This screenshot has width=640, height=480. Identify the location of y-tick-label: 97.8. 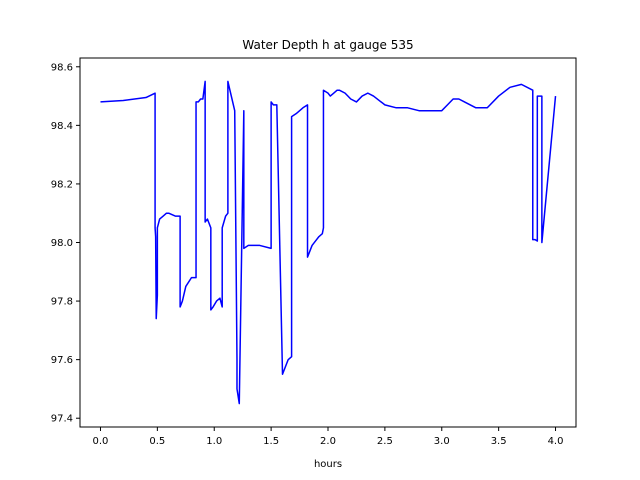
(62, 302).